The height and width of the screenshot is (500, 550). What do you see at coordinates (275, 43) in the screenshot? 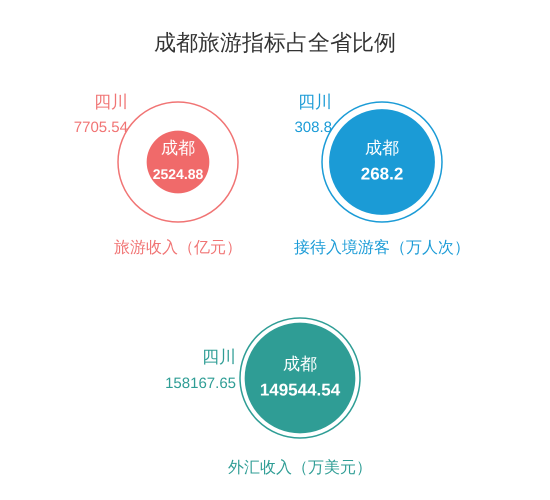
I see `text: 成都旅游指标占全省比例` at bounding box center [275, 43].